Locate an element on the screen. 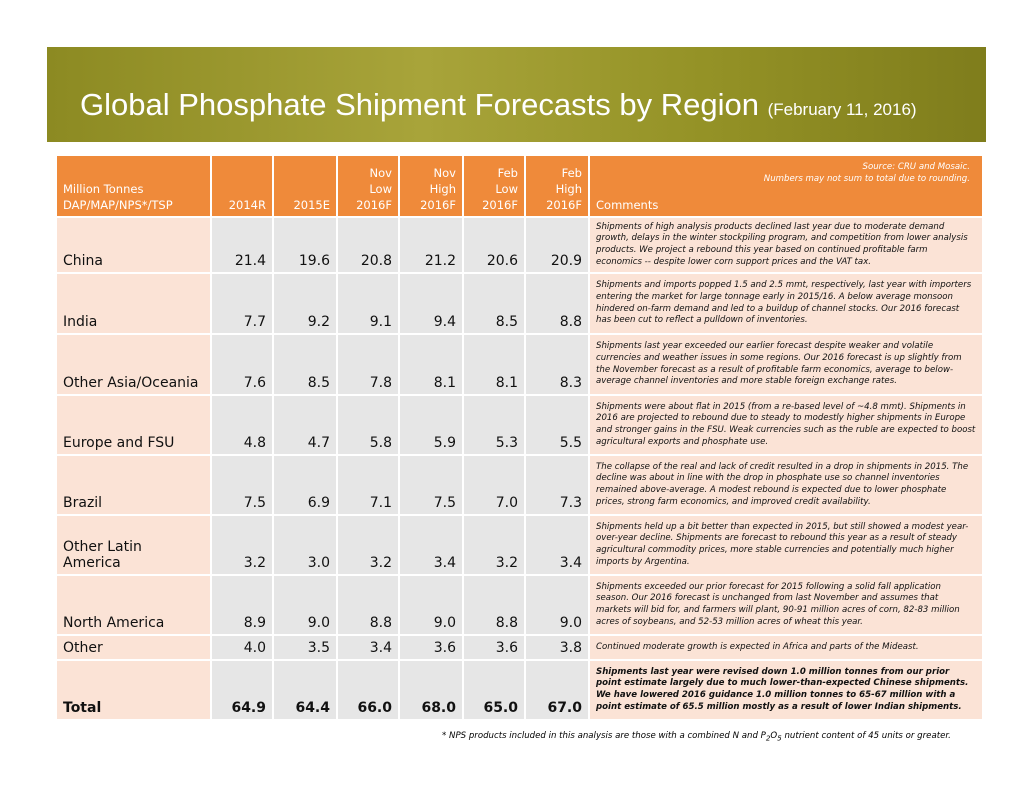 The height and width of the screenshot is (799, 1034). header-cell: Million Tonnes DAP/MAP/NPS*/TSP is located at coordinates (133, 186).